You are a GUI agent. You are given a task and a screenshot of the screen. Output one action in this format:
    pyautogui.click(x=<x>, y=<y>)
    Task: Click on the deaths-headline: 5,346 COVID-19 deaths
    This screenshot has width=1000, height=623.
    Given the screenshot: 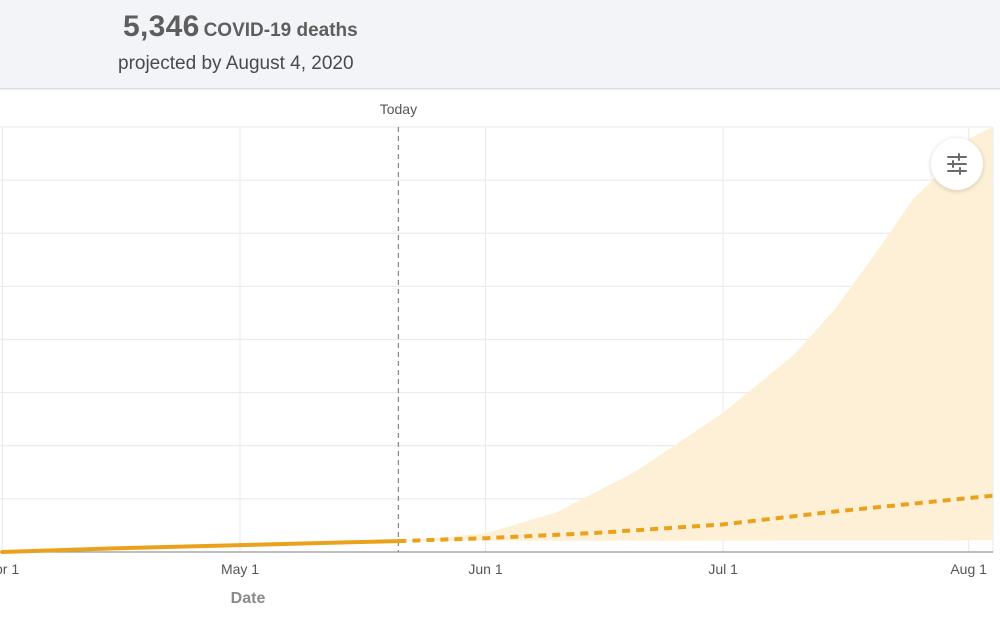 What is the action you would take?
    pyautogui.click(x=240, y=27)
    